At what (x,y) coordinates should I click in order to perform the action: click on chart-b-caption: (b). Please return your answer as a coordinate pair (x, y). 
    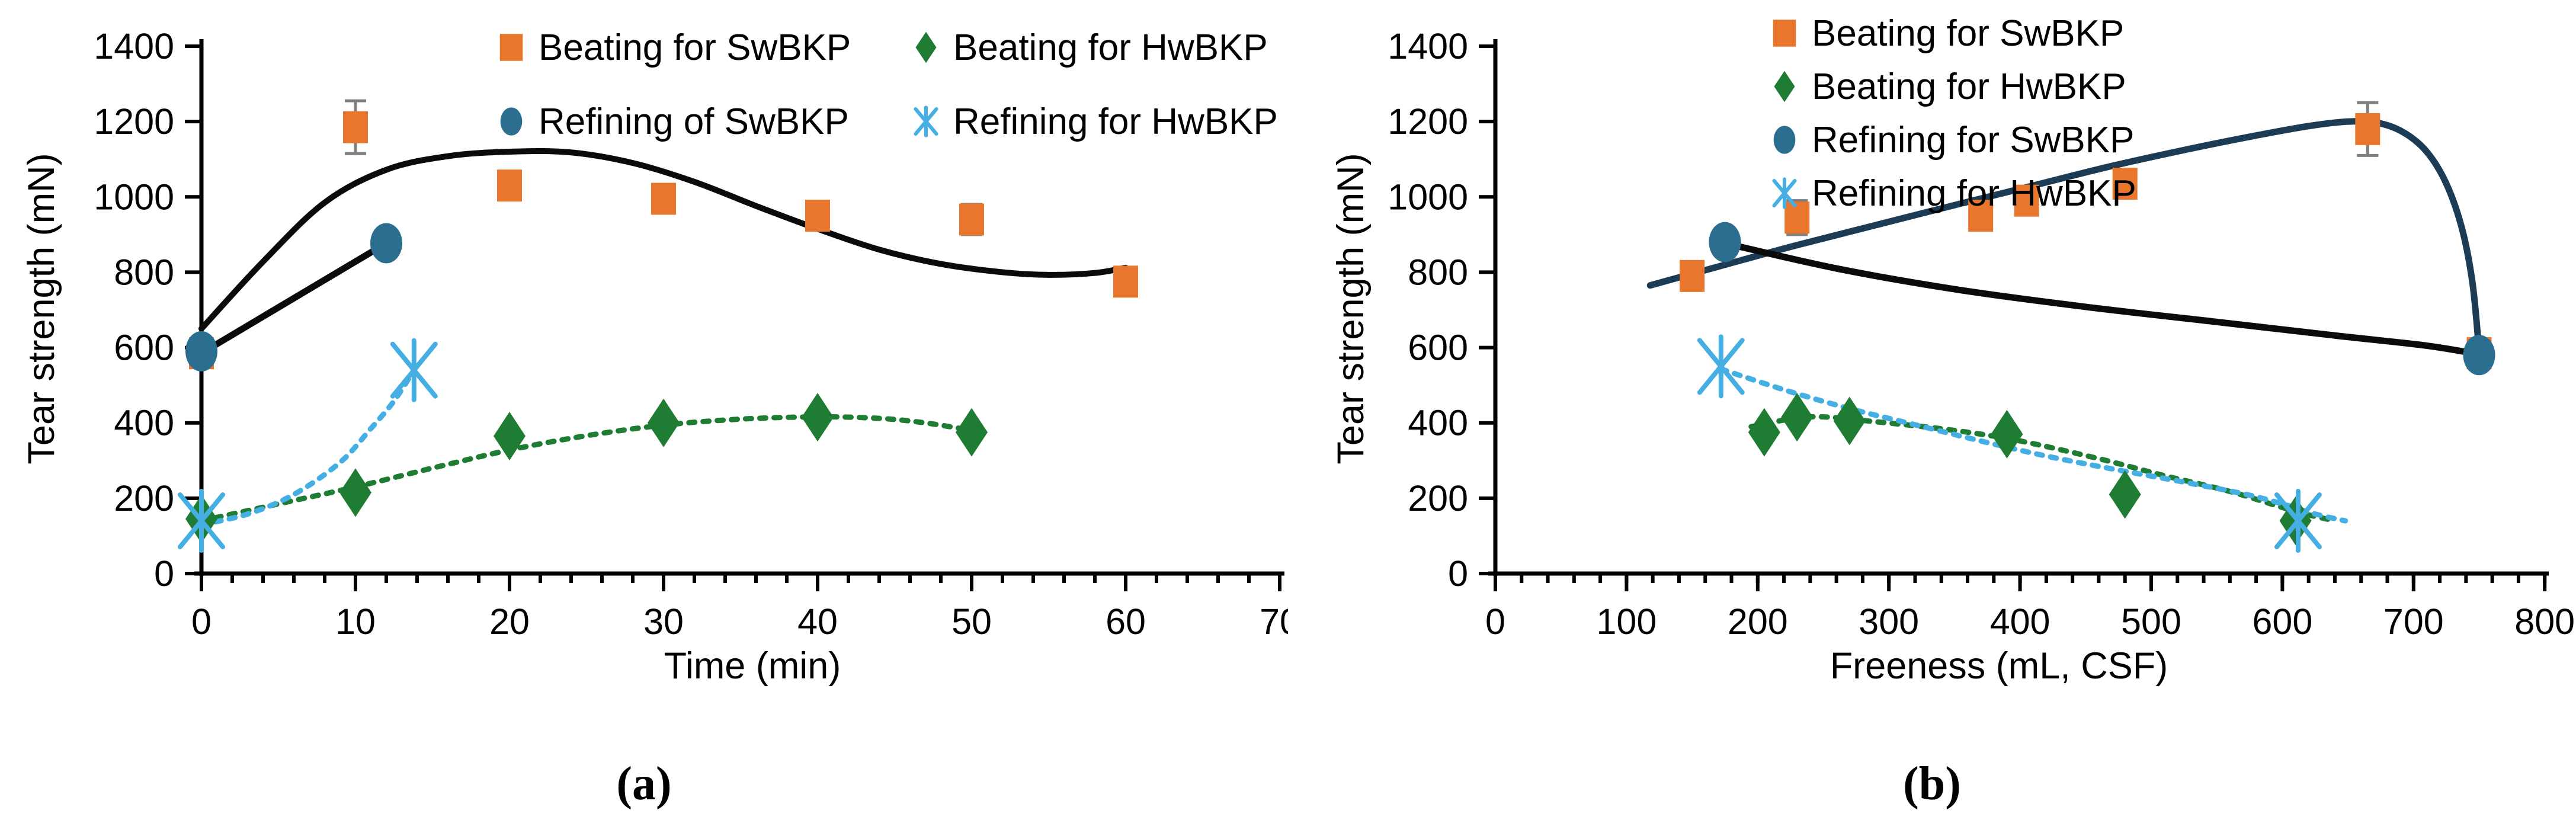
    Looking at the image, I should click on (1932, 784).